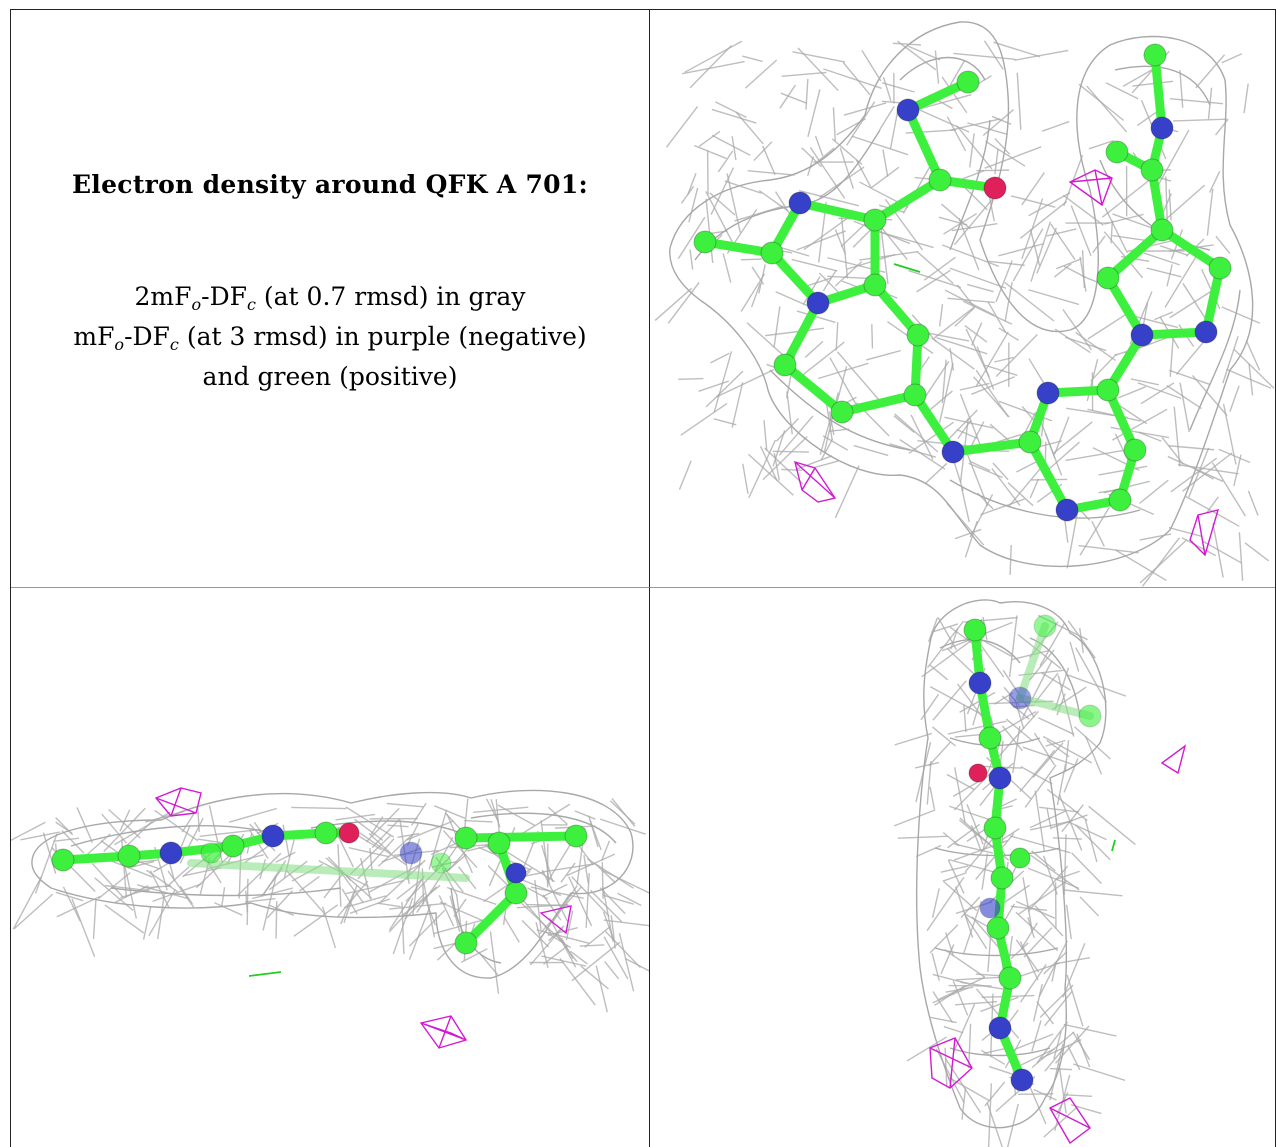 The height and width of the screenshot is (1147, 1276). Describe the element at coordinates (330, 377) in the screenshot. I see `caption-line-positive: and green (positive)` at that location.